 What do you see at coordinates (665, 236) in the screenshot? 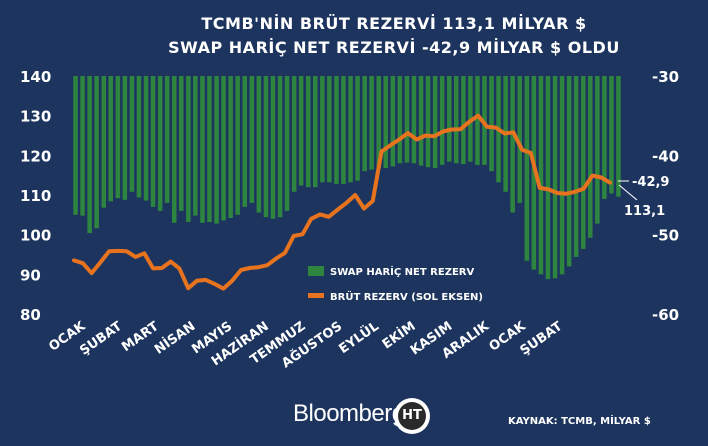
I see `right-axis-tick-label: -50` at bounding box center [665, 236].